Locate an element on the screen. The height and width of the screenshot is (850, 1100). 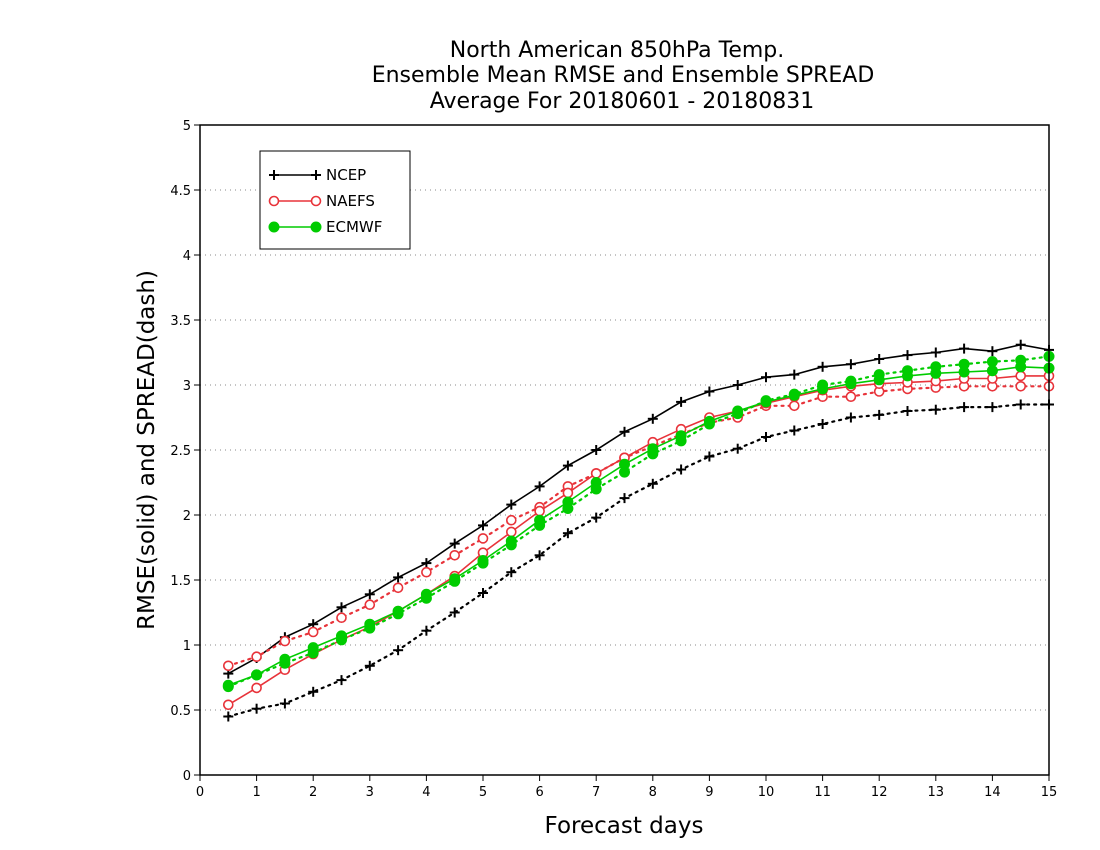
x-axis-label: Forecast days is located at coordinates (624, 826).